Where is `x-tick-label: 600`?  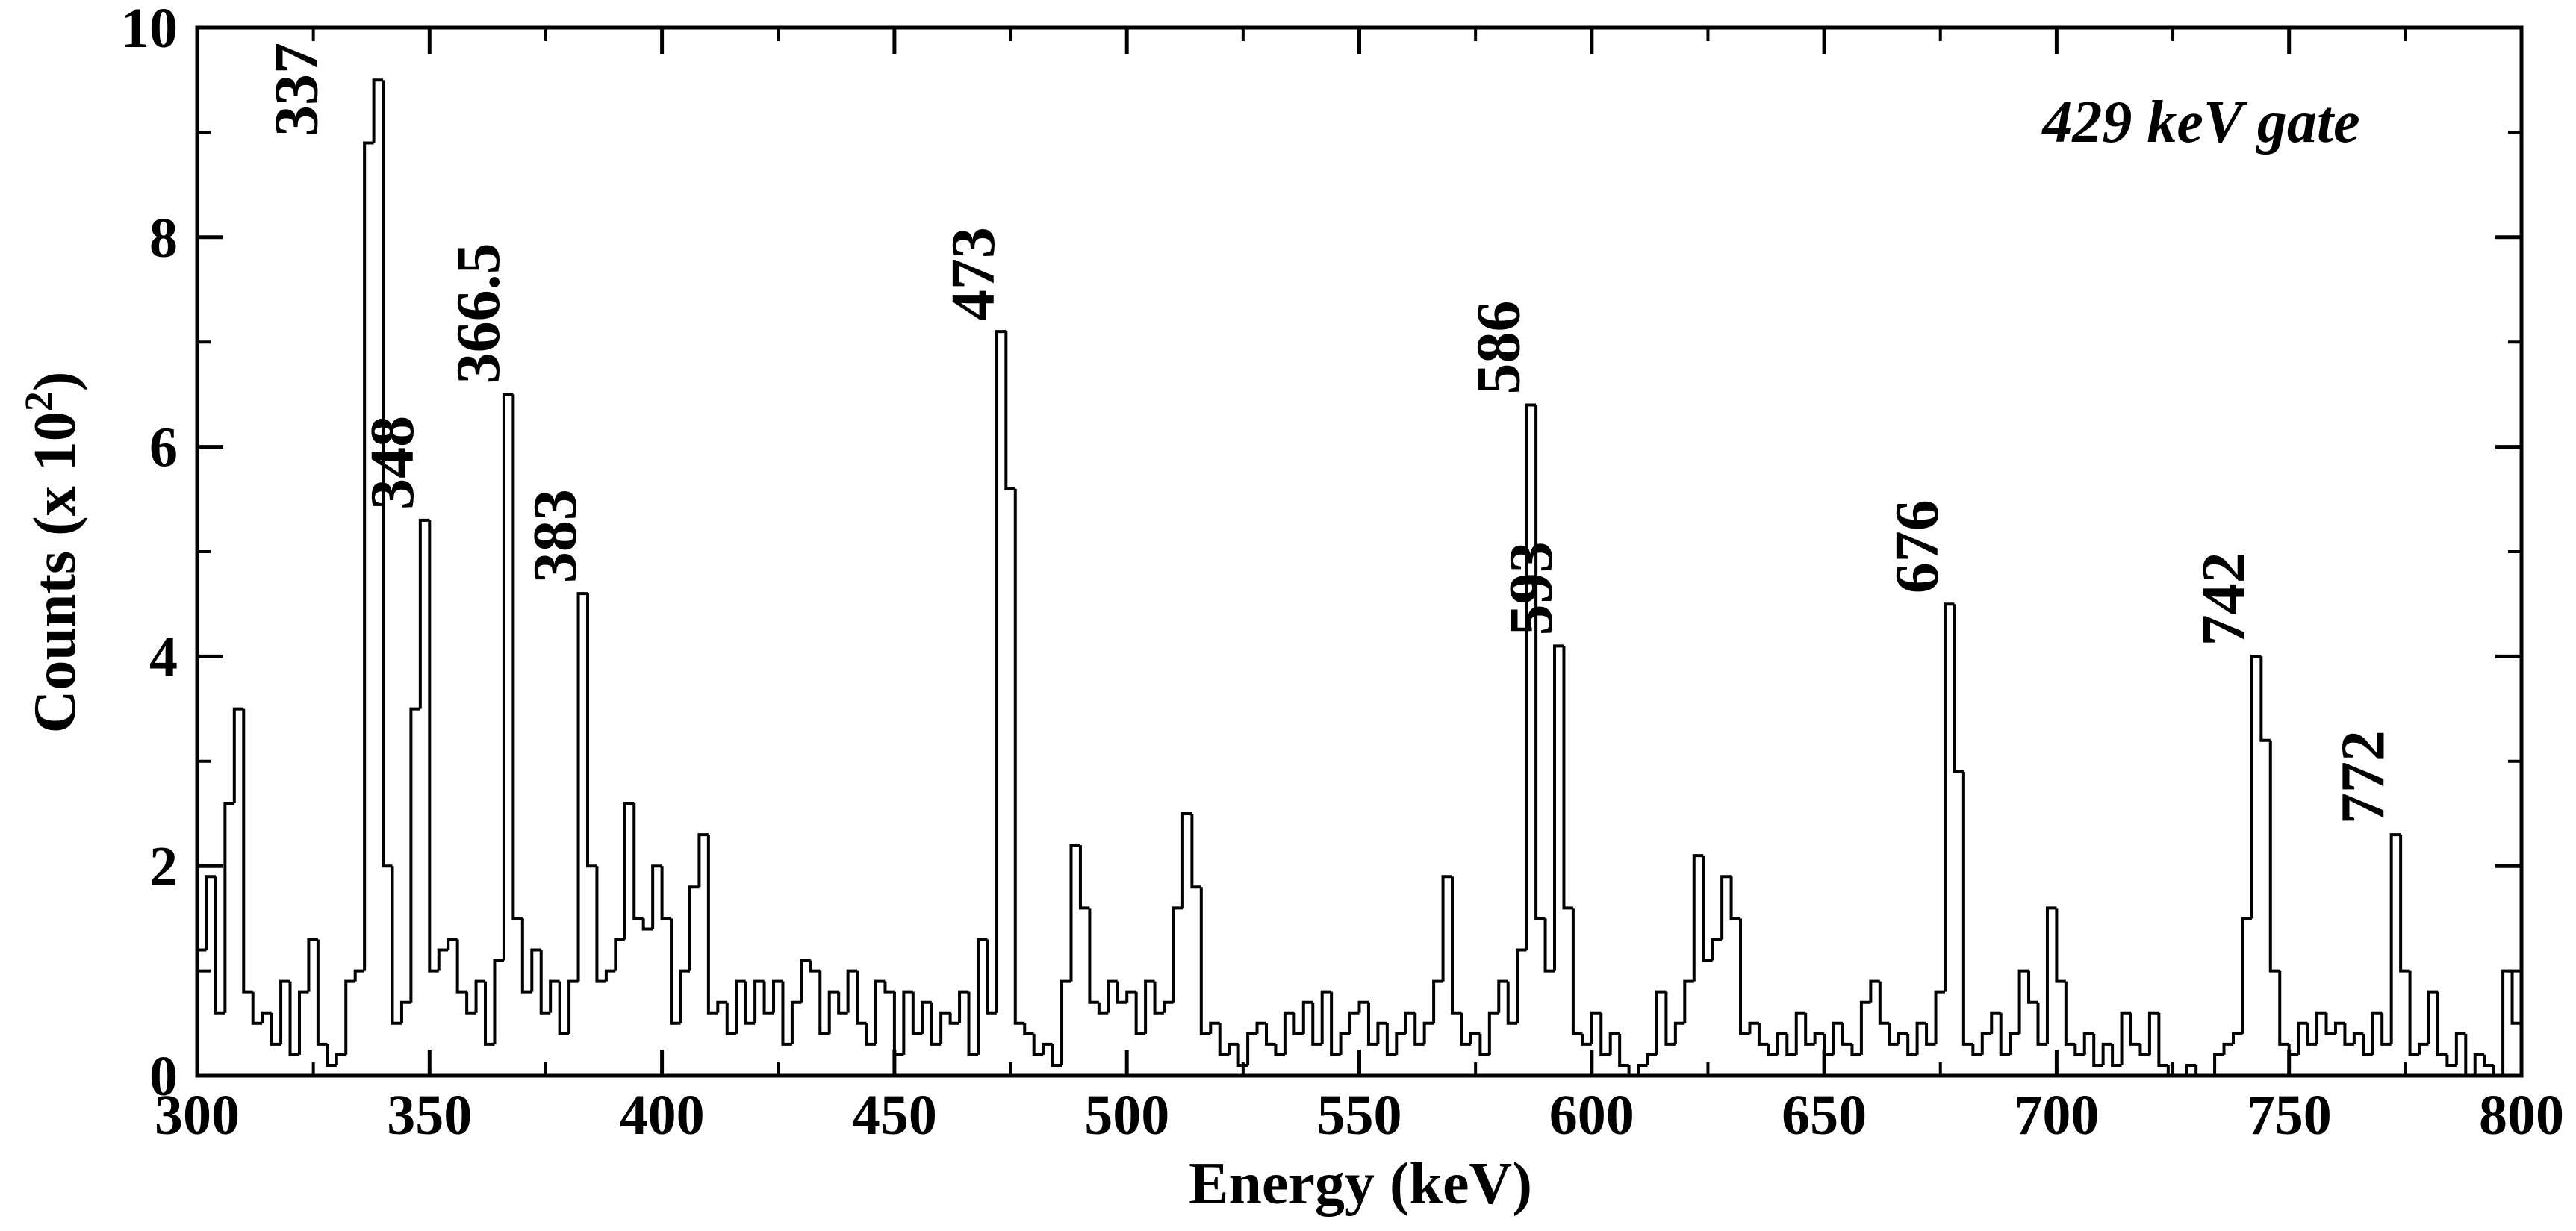
x-tick-label: 600 is located at coordinates (1591, 1115).